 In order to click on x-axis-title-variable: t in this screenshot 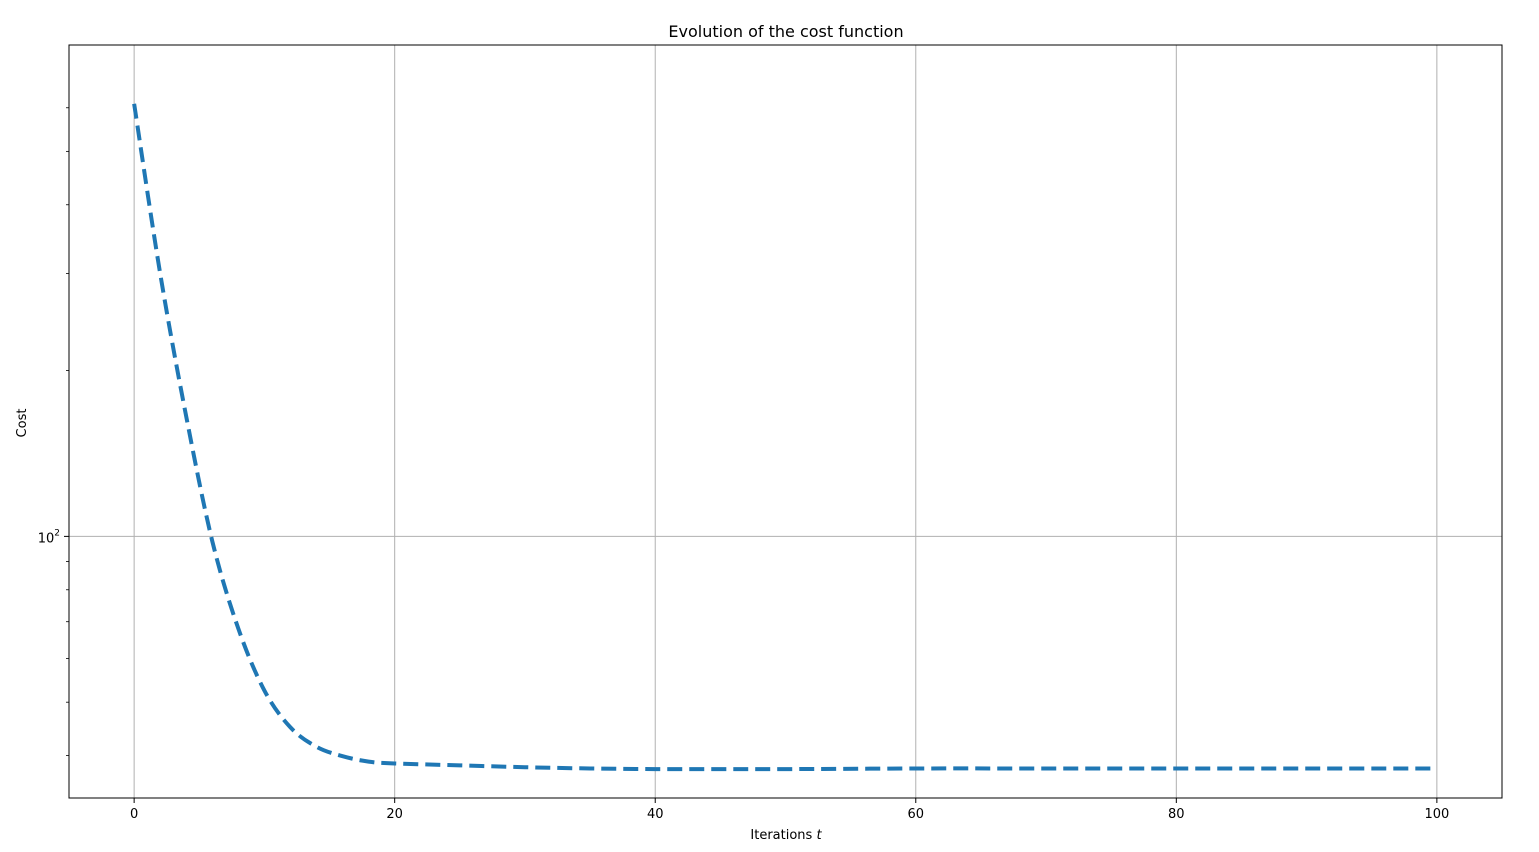, I will do `click(819, 835)`.